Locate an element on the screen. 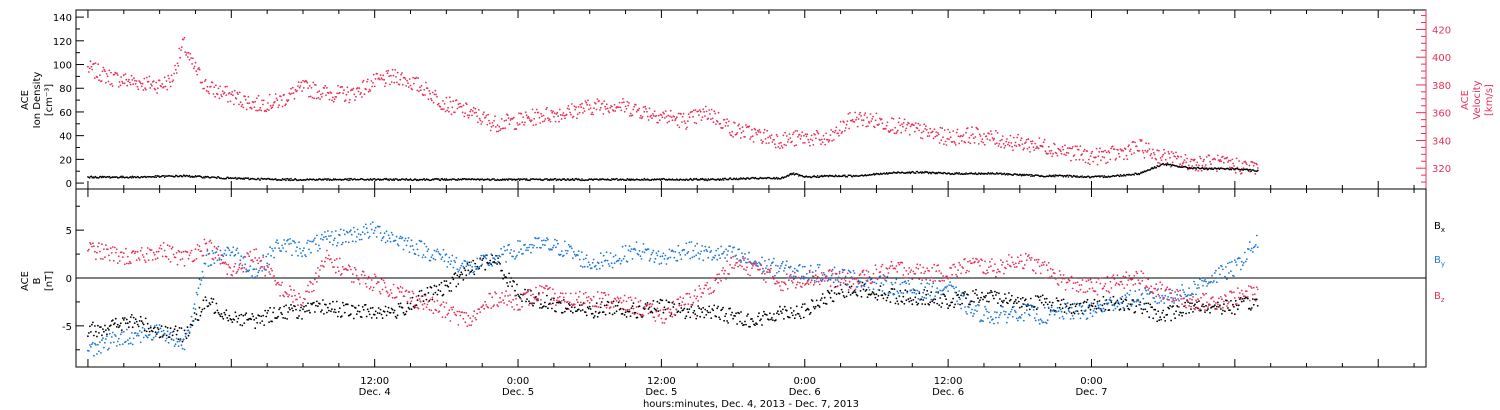 This screenshot has width=1500, height=410. density-tick-label: 60 is located at coordinates (65, 113).